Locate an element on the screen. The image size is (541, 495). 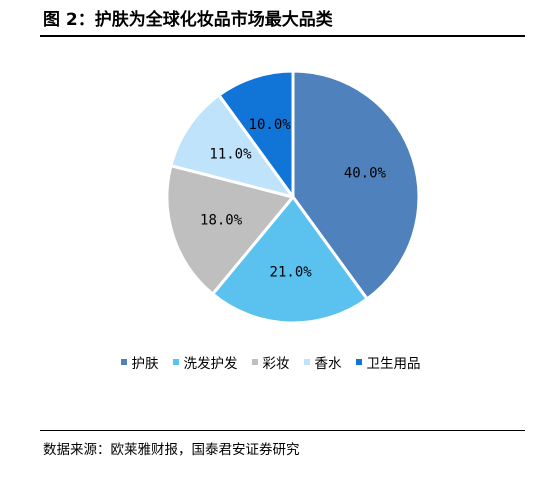
title-rule is located at coordinates (282, 36).